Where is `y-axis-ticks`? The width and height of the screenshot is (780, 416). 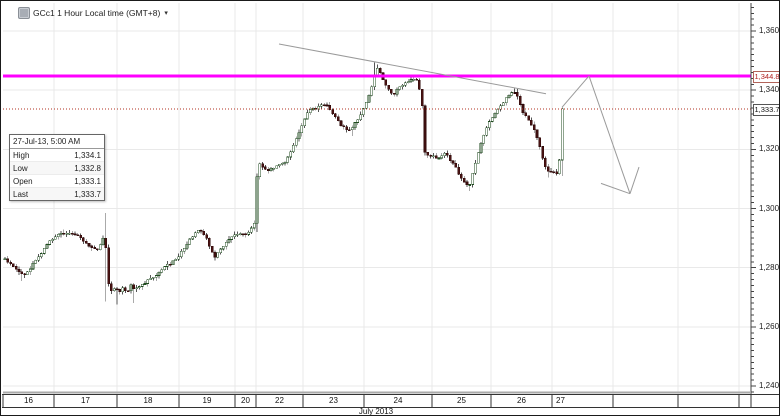 y-axis-ticks is located at coordinates (753, 205).